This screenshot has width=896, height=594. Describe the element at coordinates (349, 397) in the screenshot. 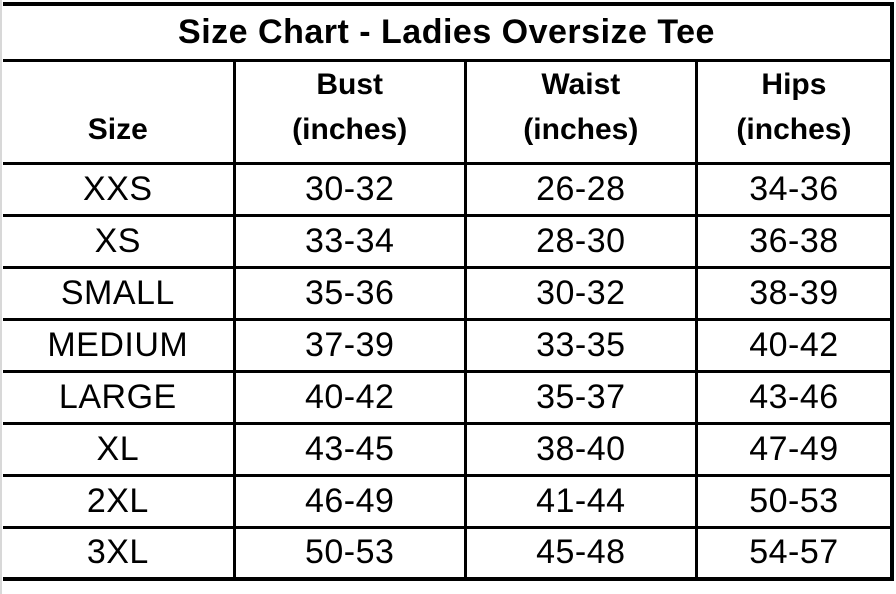

I see `bust-cell: 40-42` at that location.